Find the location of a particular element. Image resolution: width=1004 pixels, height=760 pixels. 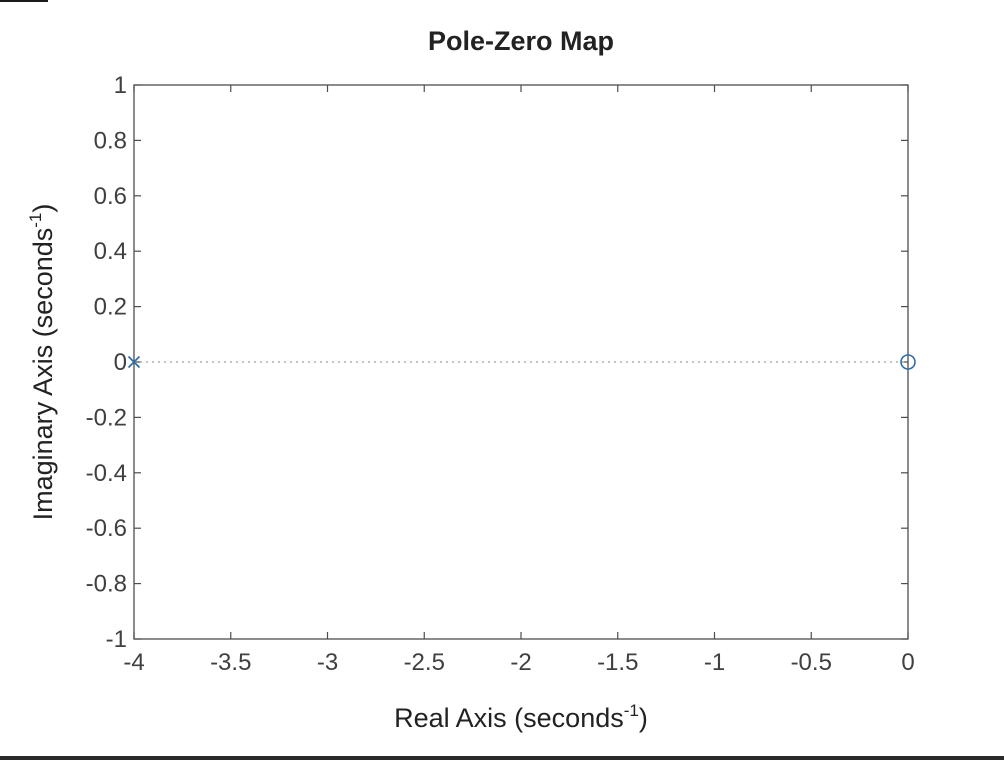

x-axis-label: Real Axis (seconds-1) is located at coordinates (521, 717).